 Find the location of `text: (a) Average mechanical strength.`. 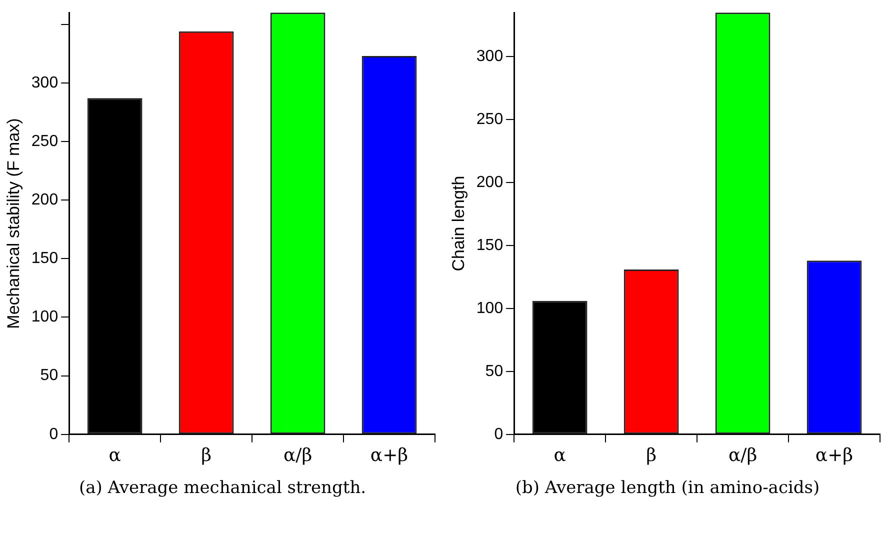

text: (a) Average mechanical strength. is located at coordinates (223, 488).